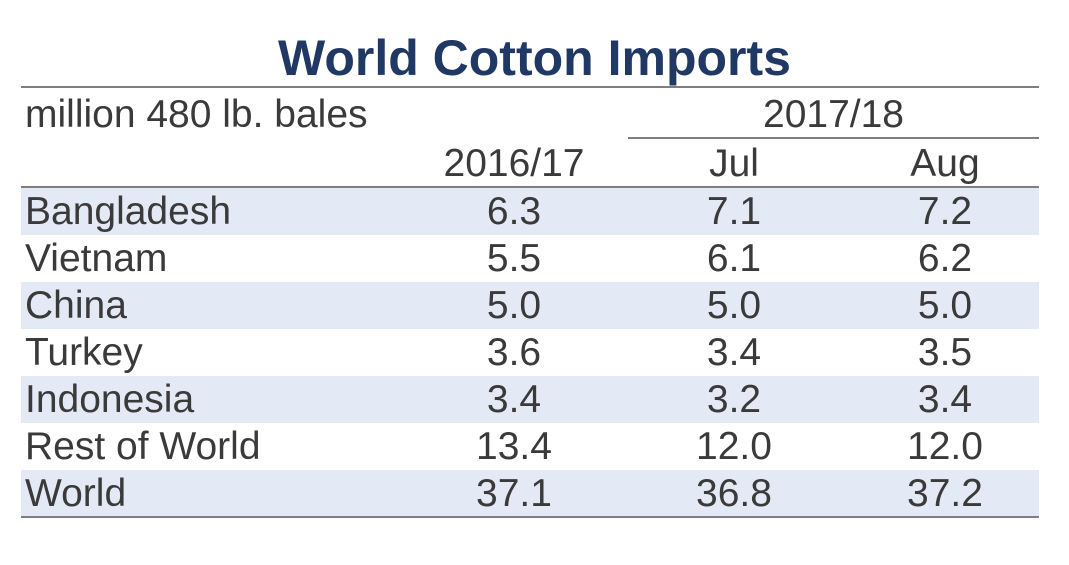  What do you see at coordinates (945, 493) in the screenshot?
I see `row-value-cell: 37.2` at bounding box center [945, 493].